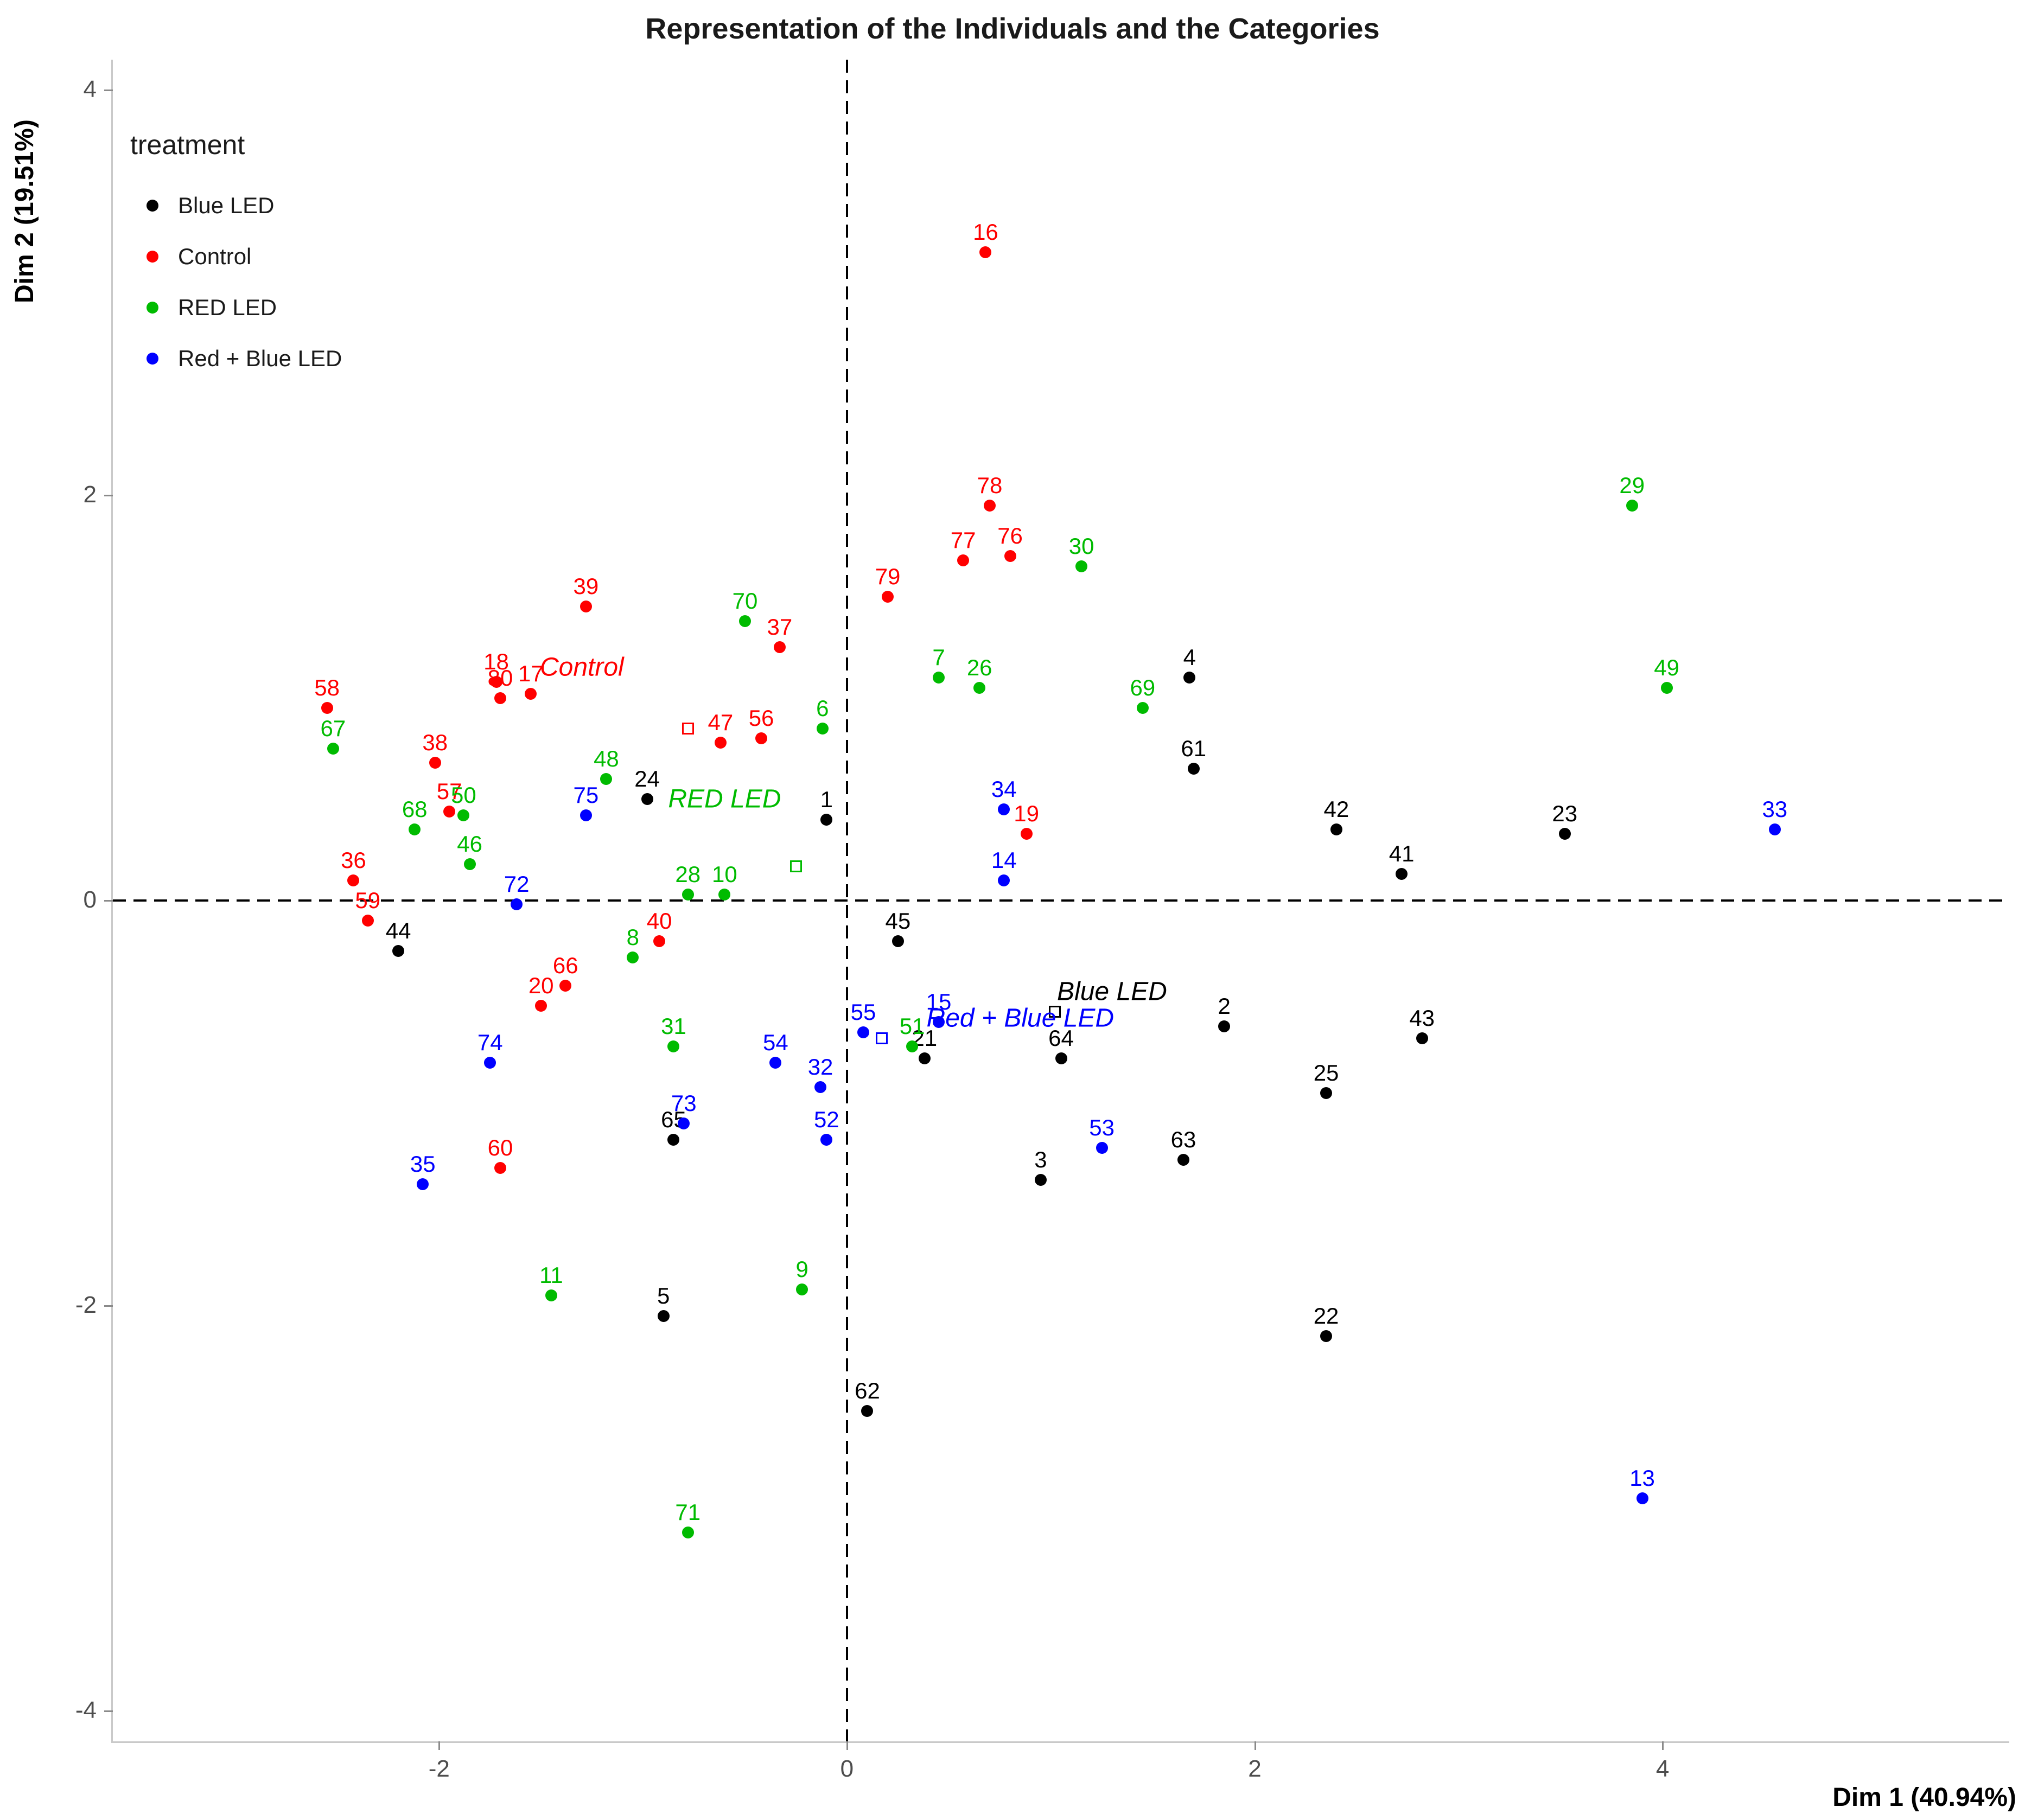 The height and width of the screenshot is (1820, 2025). Describe the element at coordinates (688, 1512) in the screenshot. I see `data-point-label: 71` at that location.